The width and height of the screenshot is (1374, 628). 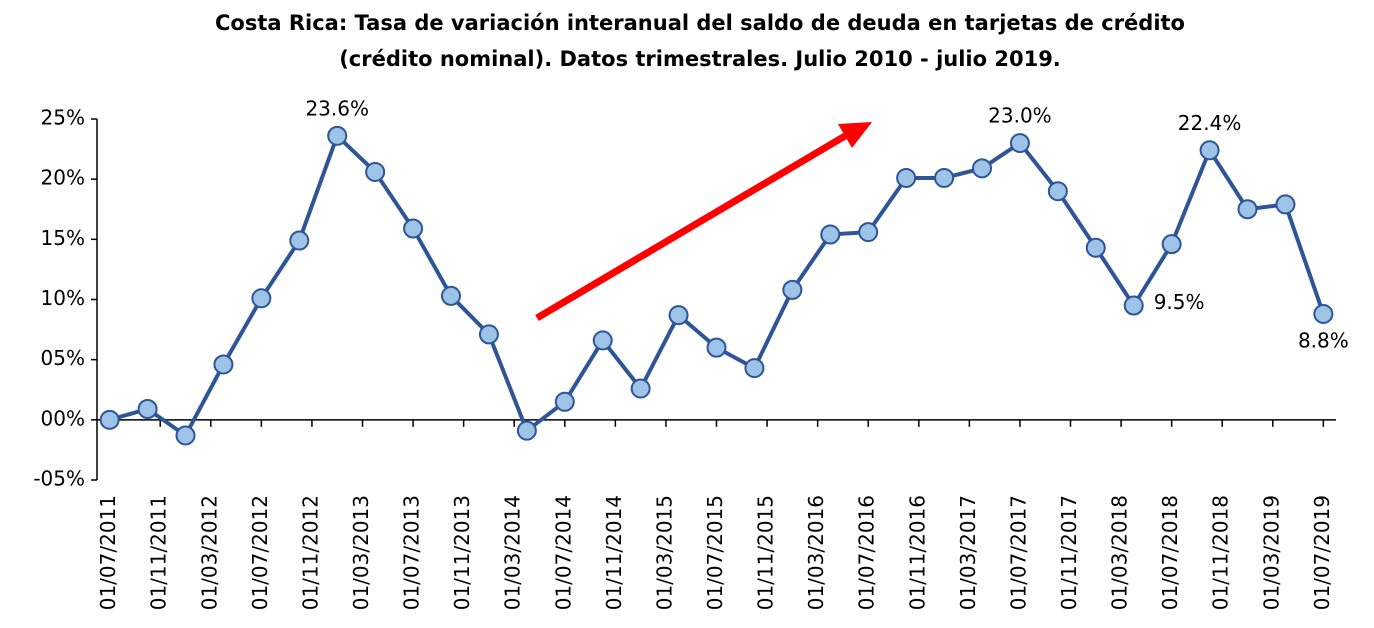 I want to click on x-tick-label: 01/11/2011, so click(x=159, y=552).